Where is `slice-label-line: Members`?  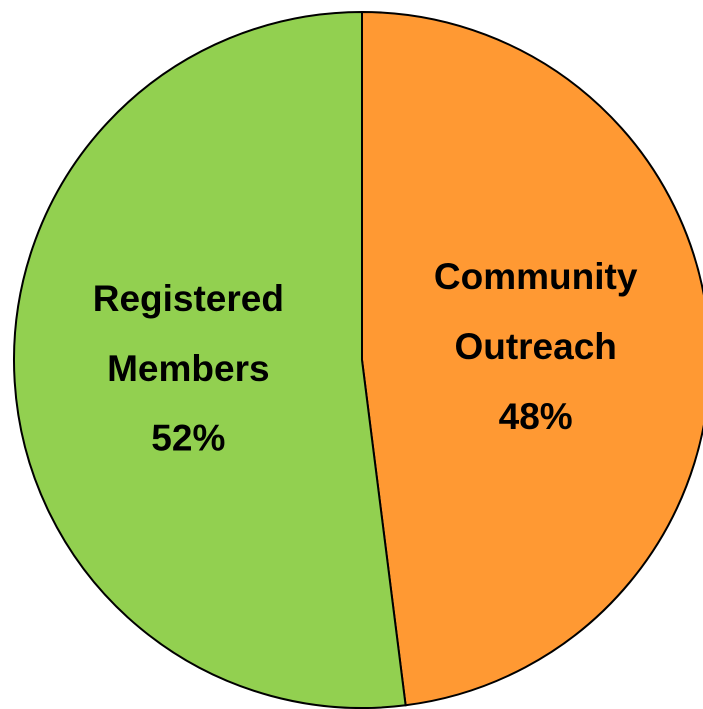
slice-label-line: Members is located at coordinates (188, 368).